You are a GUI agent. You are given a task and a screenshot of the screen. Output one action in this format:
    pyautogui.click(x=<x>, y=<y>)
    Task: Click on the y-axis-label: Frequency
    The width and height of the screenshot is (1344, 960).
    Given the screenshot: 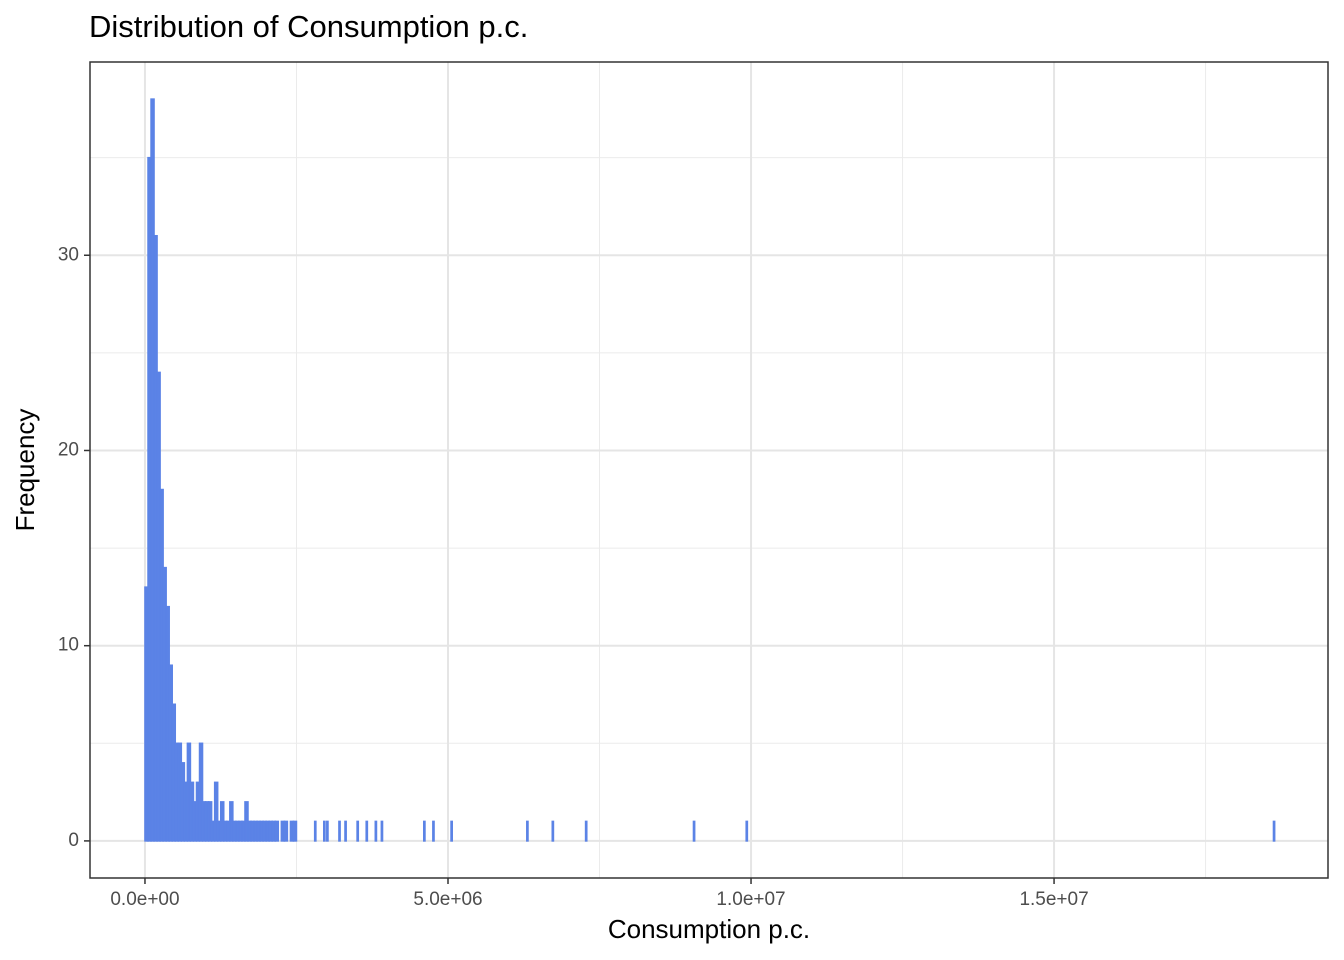 What is the action you would take?
    pyautogui.click(x=25, y=470)
    